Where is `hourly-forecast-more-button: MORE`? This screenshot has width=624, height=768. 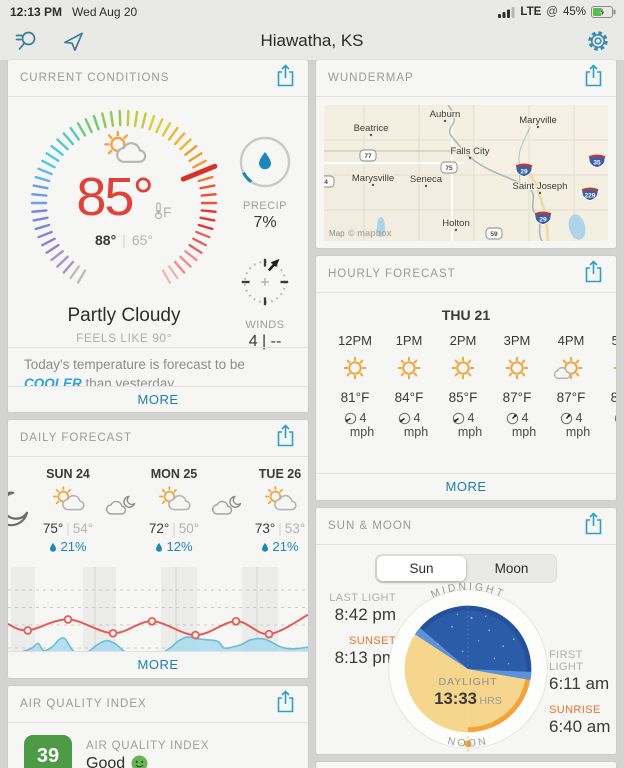 hourly-forecast-more-button: MORE is located at coordinates (466, 486).